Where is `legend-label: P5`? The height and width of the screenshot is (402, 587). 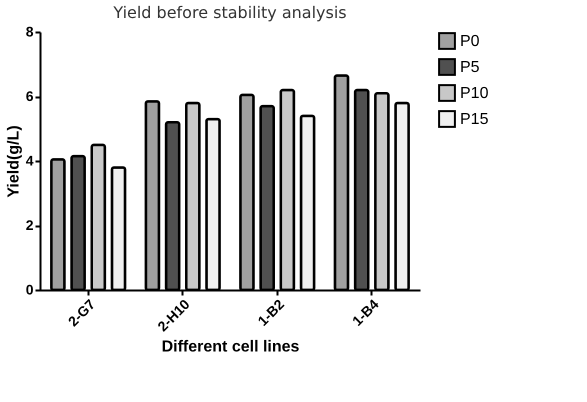
legend-label: P5 is located at coordinates (470, 67).